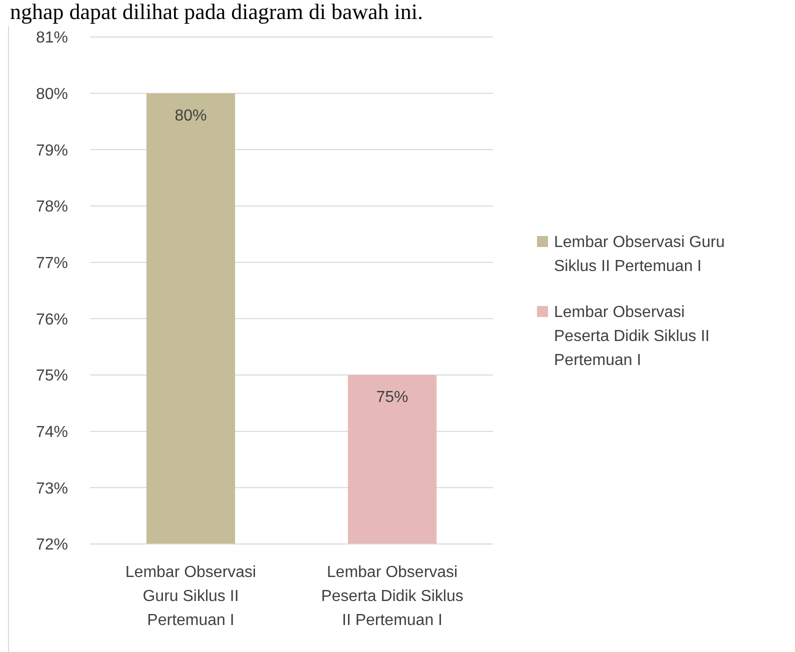 This screenshot has height=652, width=795. I want to click on y-tick-label: 75%, so click(52, 376).